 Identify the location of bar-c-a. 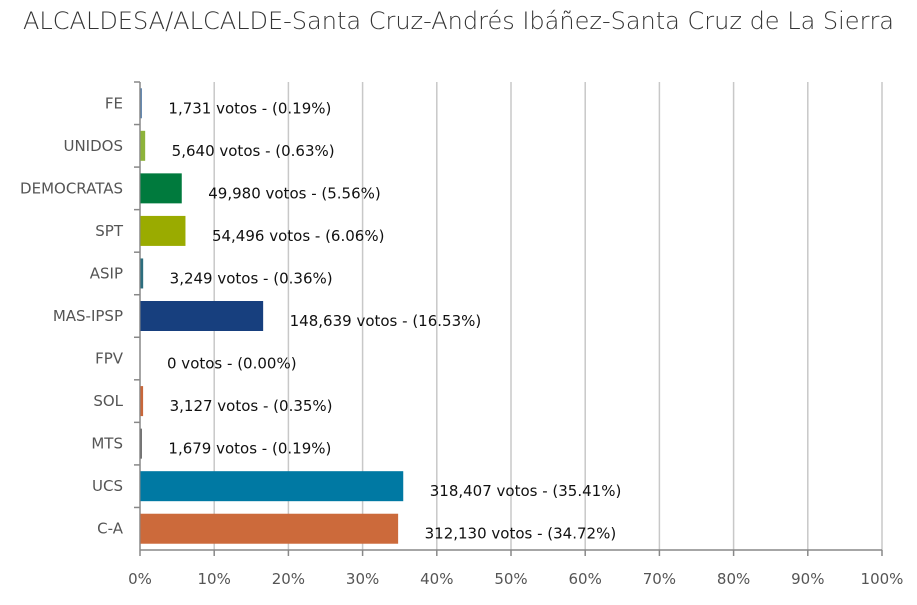
(269, 528).